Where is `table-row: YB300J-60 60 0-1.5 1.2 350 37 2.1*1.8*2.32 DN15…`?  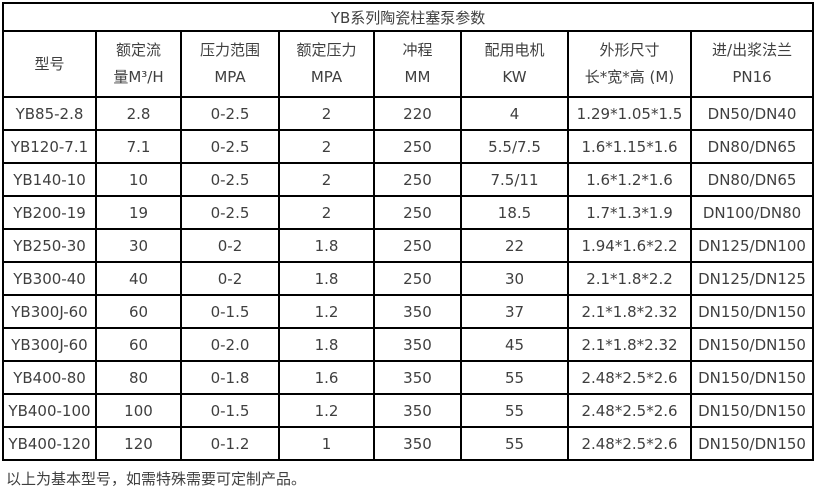 table-row: YB300J-60 60 0-1.5 1.2 350 37 2.1*1.8*2.32 DN15… is located at coordinates (408, 311).